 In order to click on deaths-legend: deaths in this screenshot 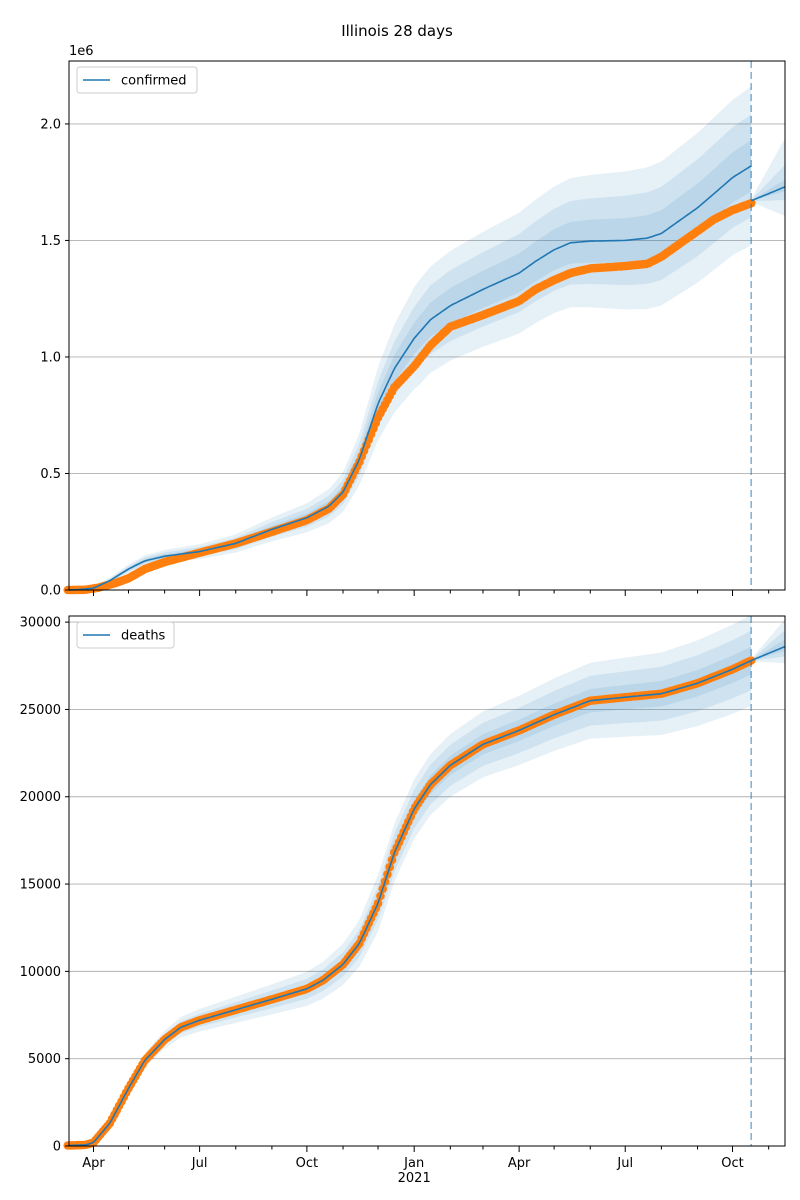, I will do `click(125, 635)`.